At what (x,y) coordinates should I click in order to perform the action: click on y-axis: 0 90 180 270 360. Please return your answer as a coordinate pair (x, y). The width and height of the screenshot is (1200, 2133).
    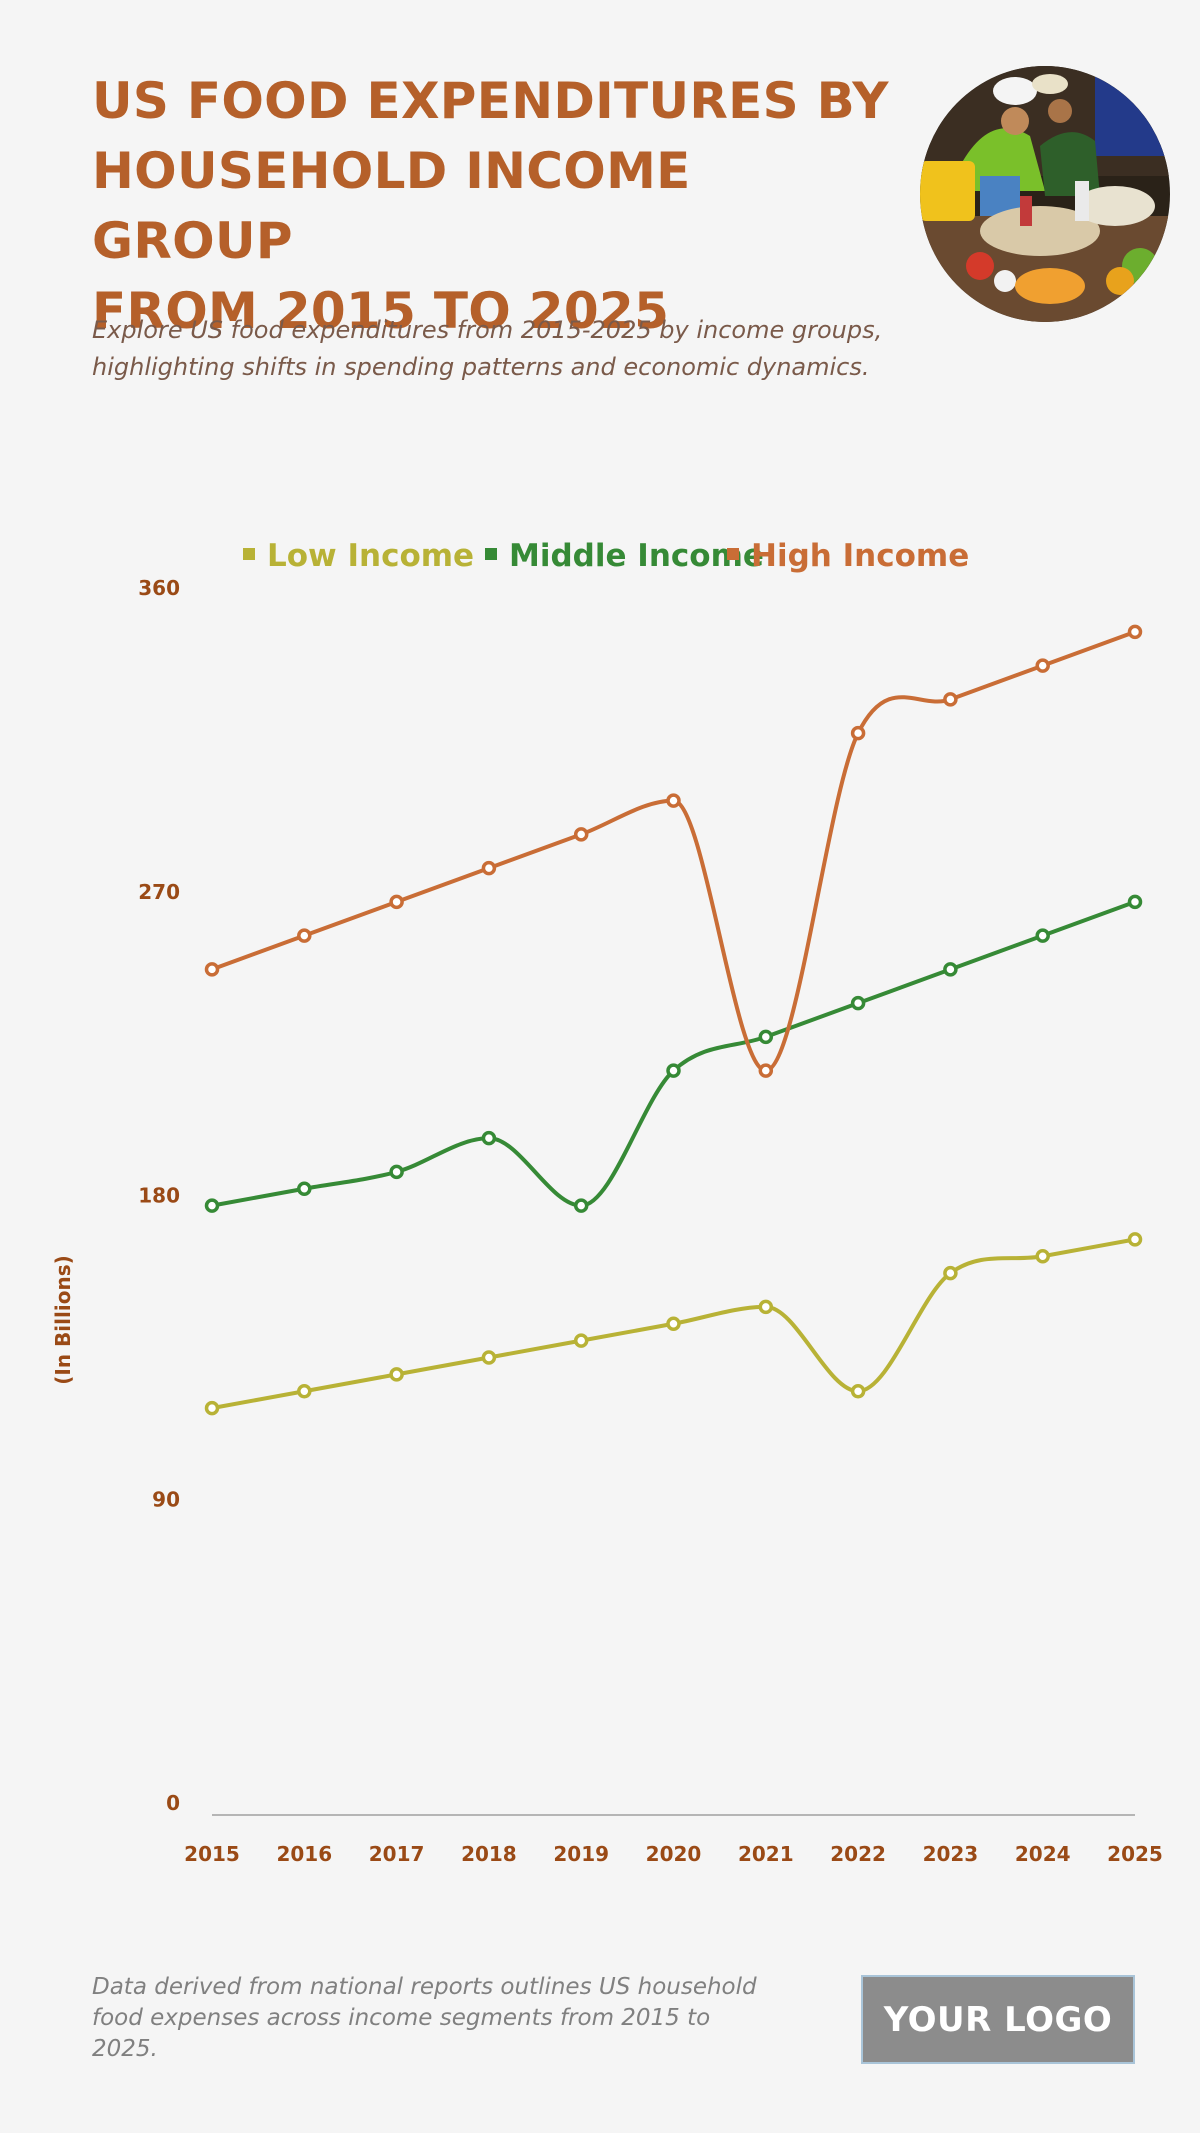
    Looking at the image, I should click on (159, 1195).